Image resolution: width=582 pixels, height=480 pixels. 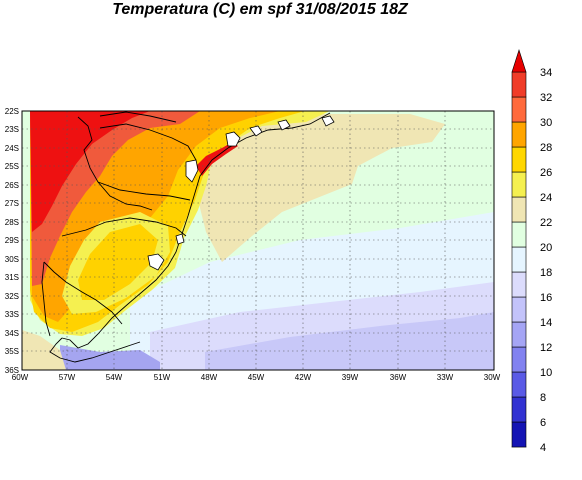 What do you see at coordinates (148, 142) in the screenshot?
I see `border-state-sp-pr` at bounding box center [148, 142].